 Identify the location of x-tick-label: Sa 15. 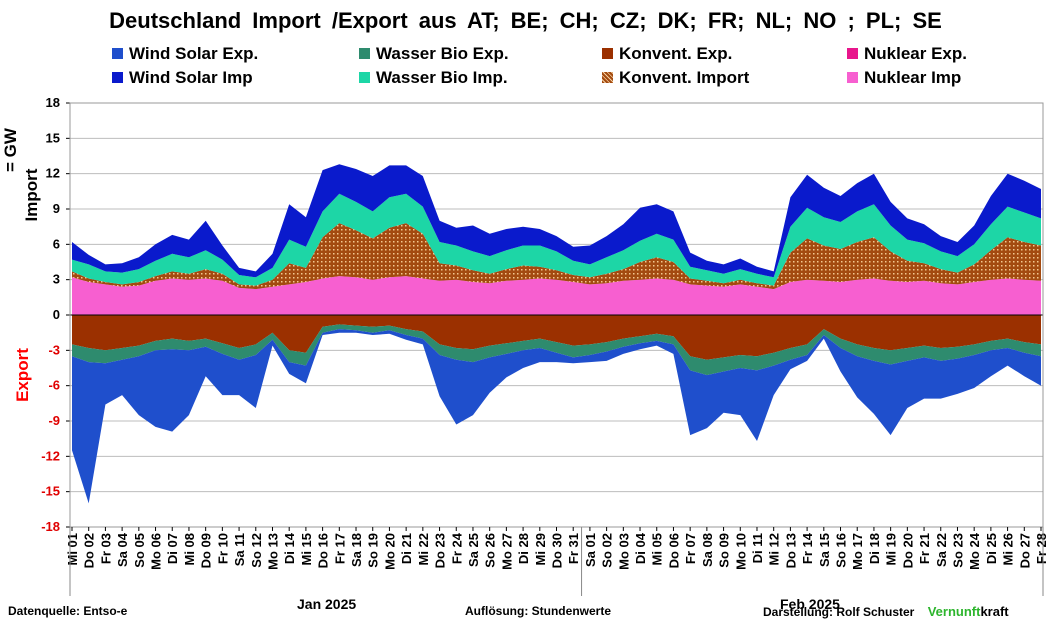
(824, 550).